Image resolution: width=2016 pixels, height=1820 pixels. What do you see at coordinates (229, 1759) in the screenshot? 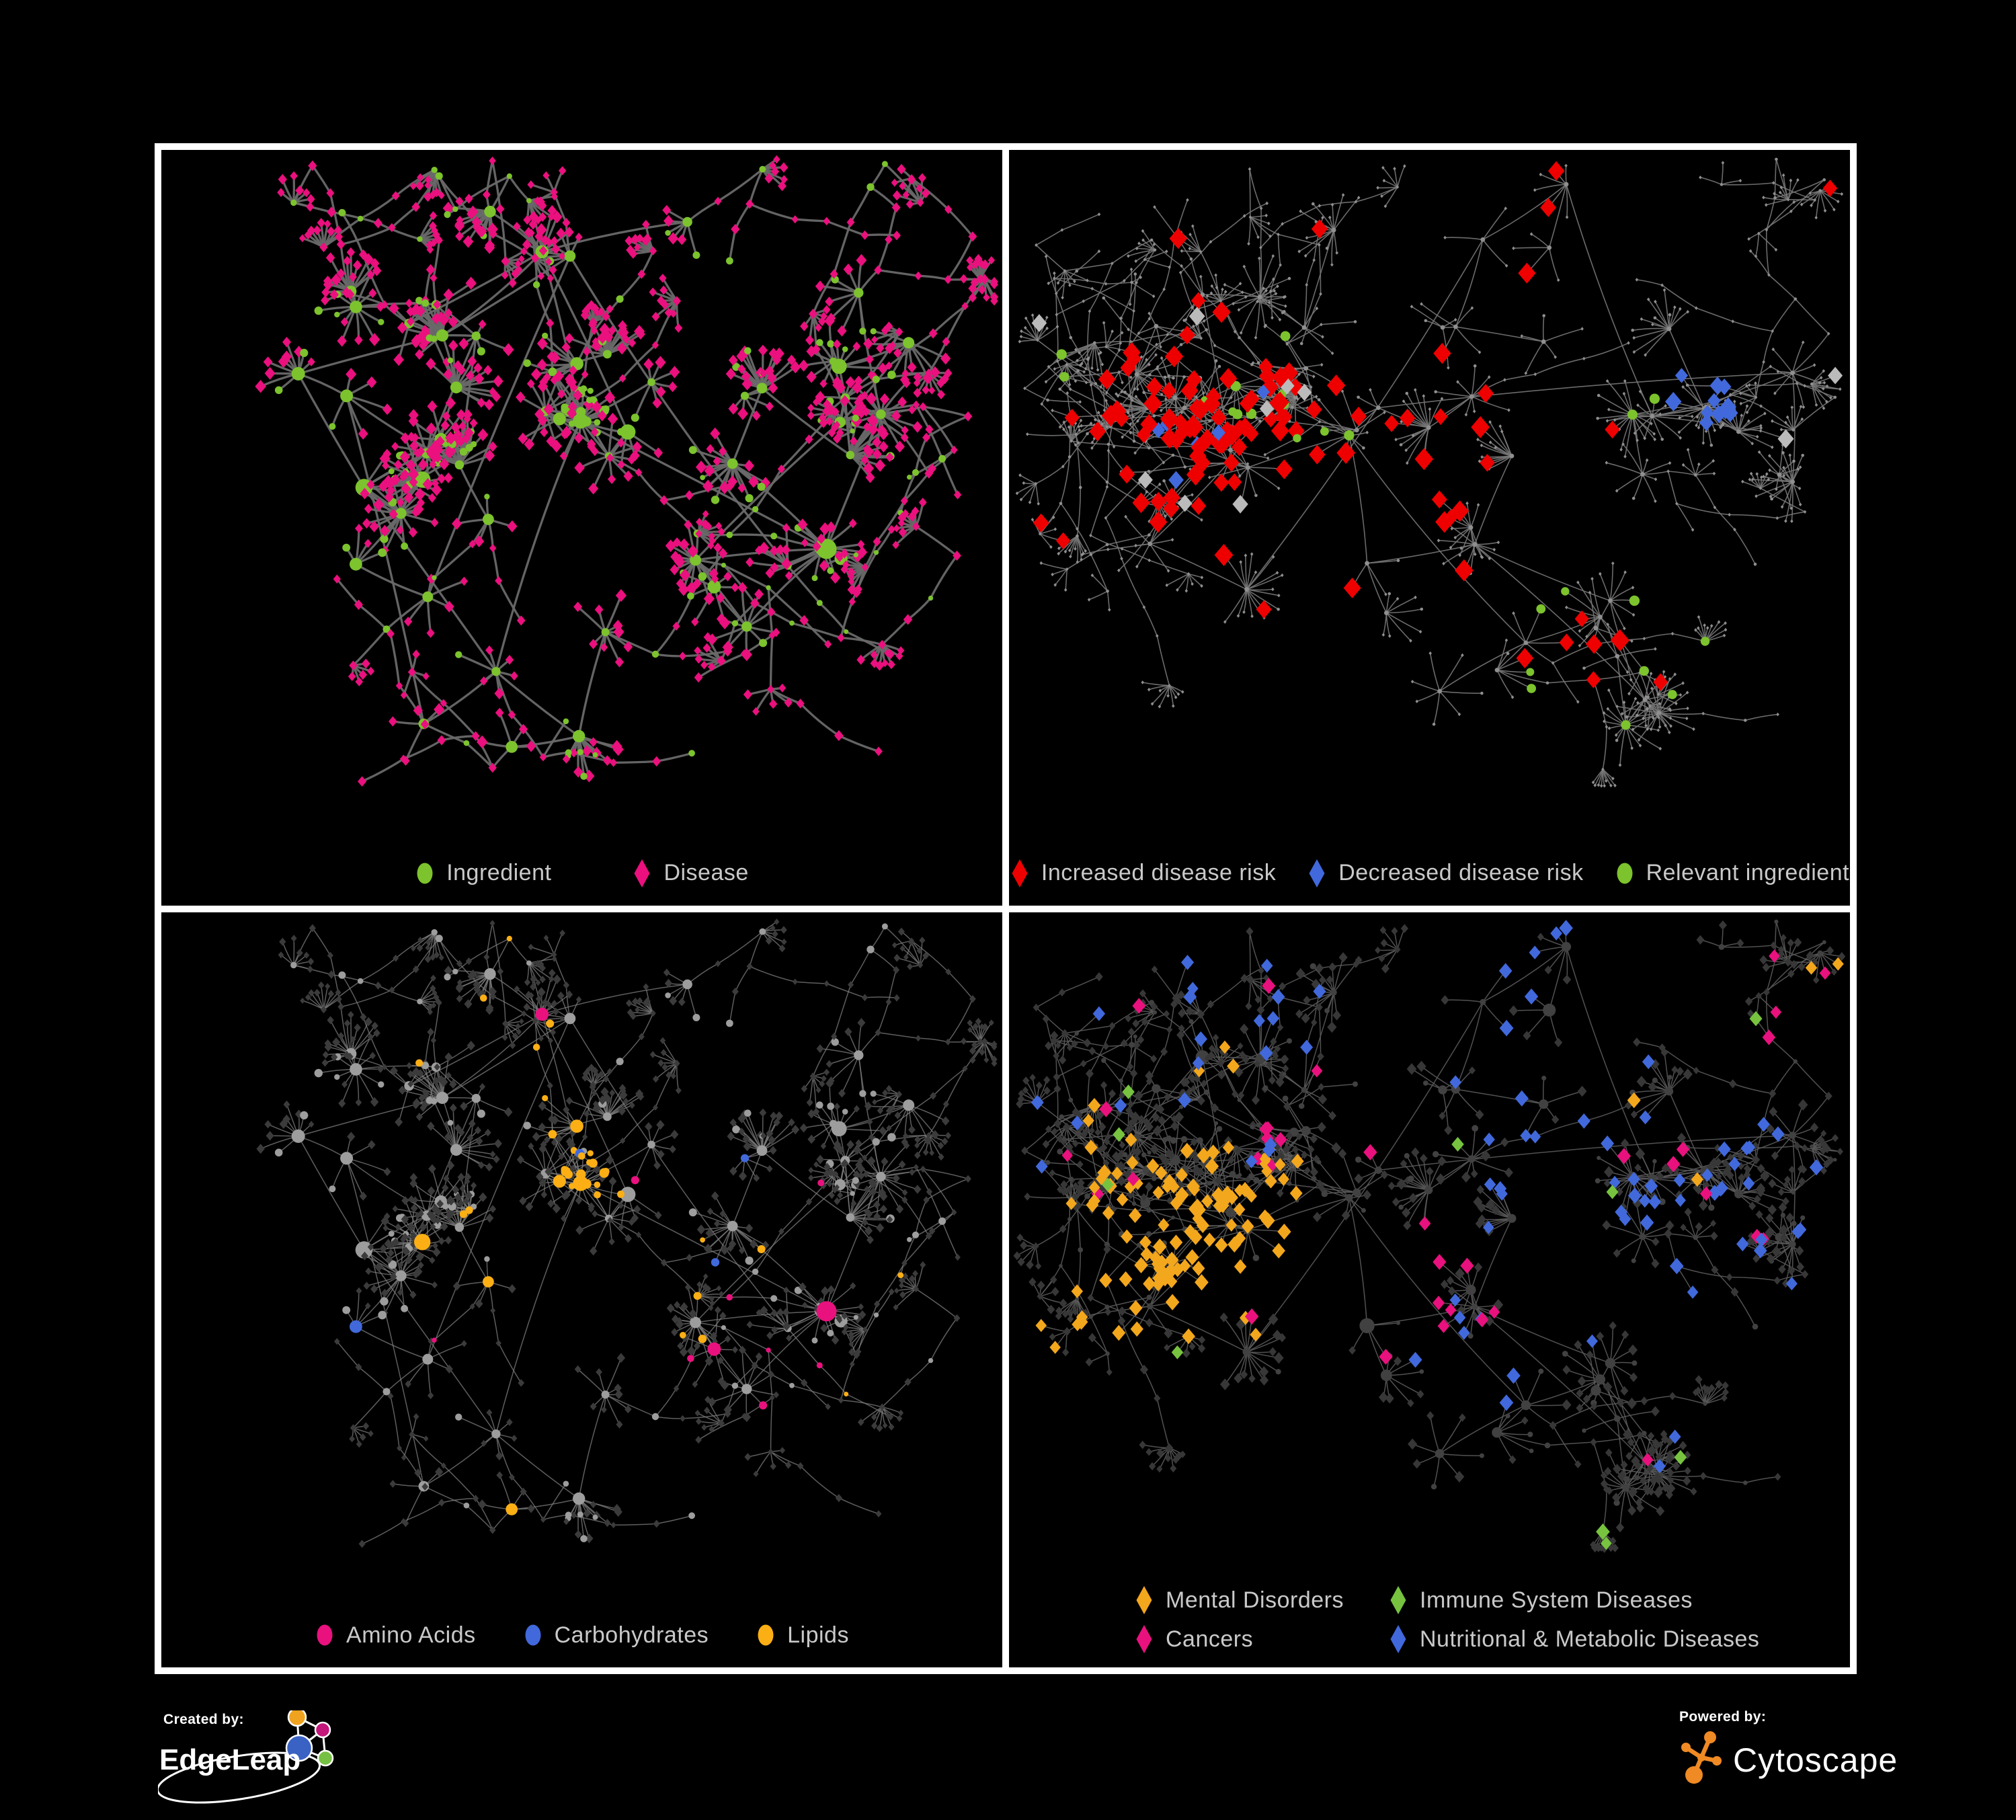
I see `edgeleap-wordmark: EdgeLeap` at bounding box center [229, 1759].